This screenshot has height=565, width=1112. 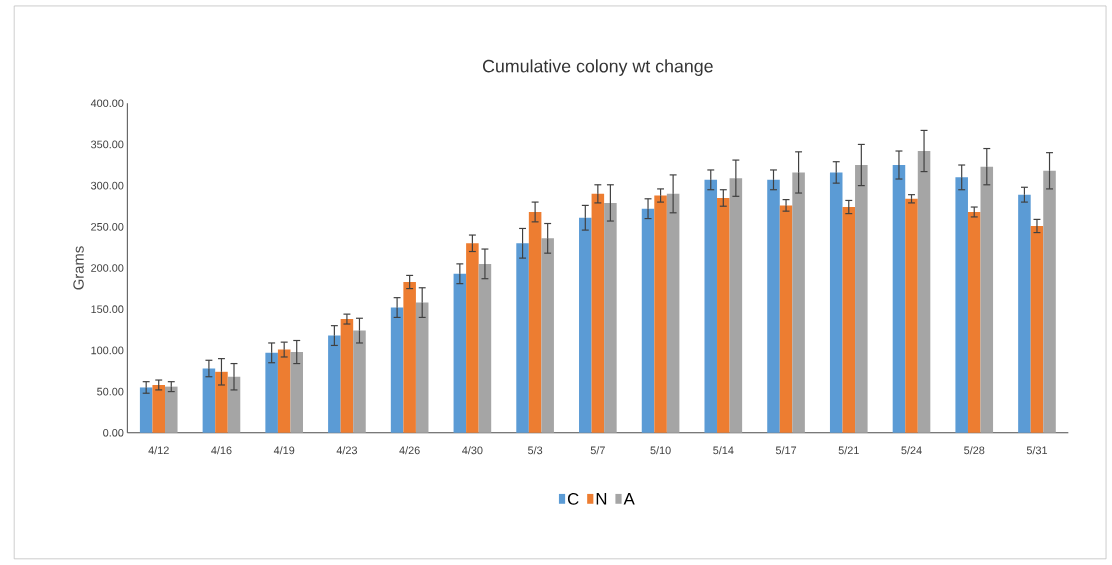 I want to click on legend-label: C, so click(x=573, y=499).